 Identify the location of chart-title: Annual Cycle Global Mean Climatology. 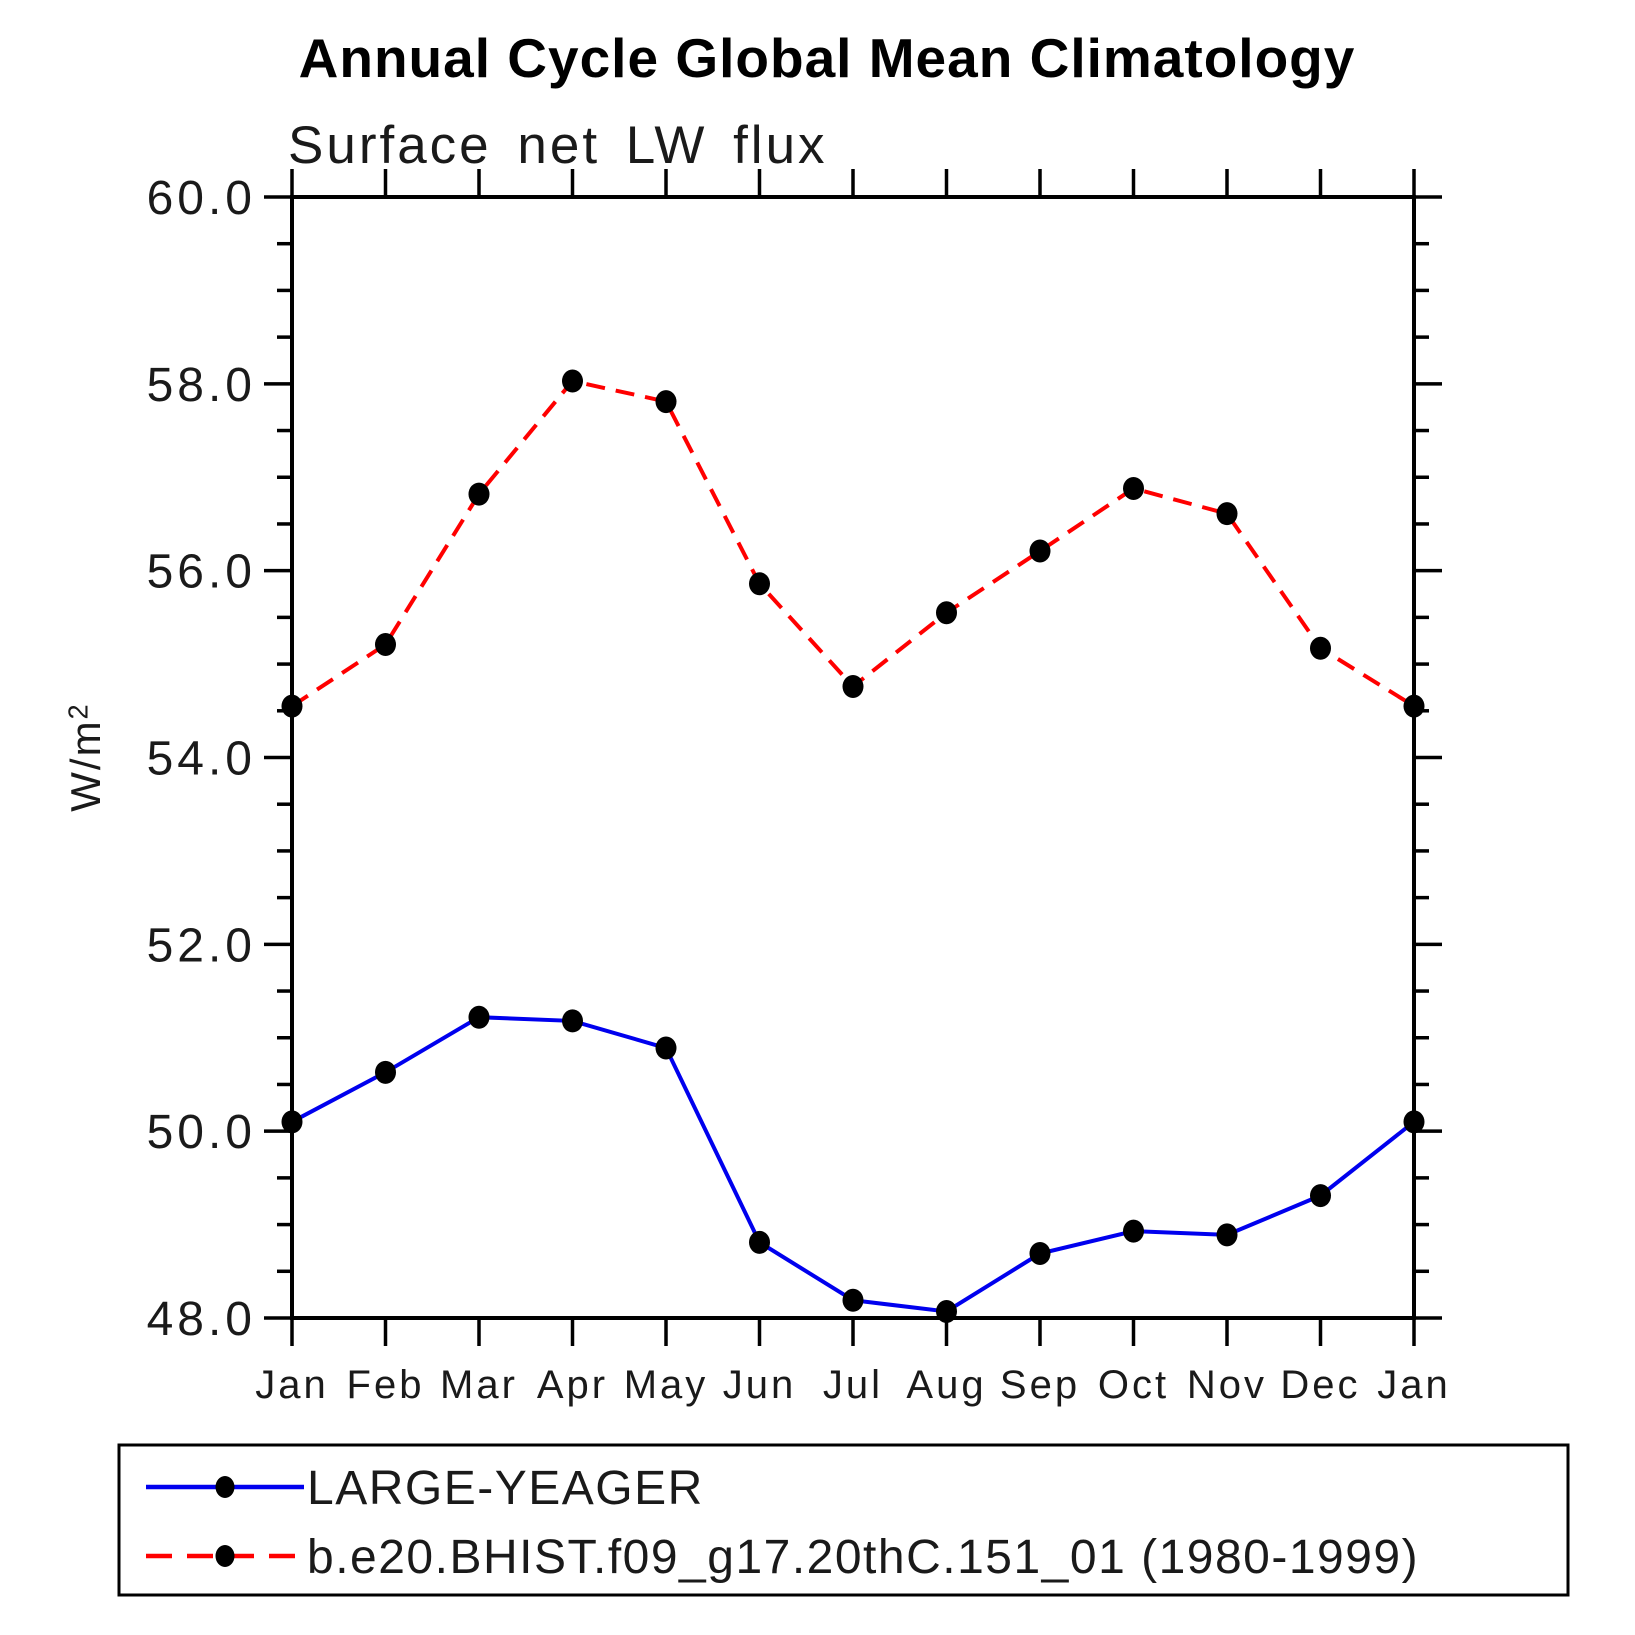
(827, 58).